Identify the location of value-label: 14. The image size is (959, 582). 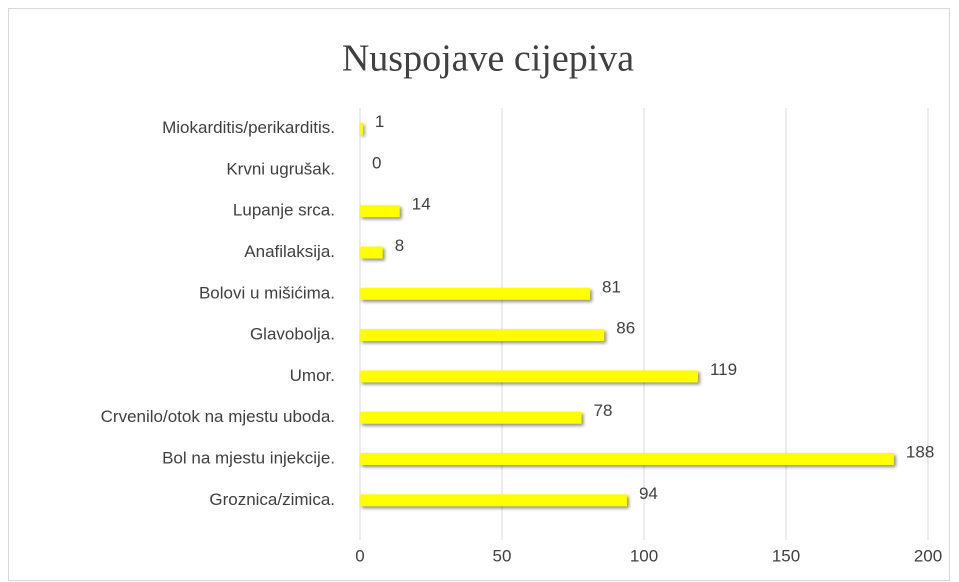
(421, 204).